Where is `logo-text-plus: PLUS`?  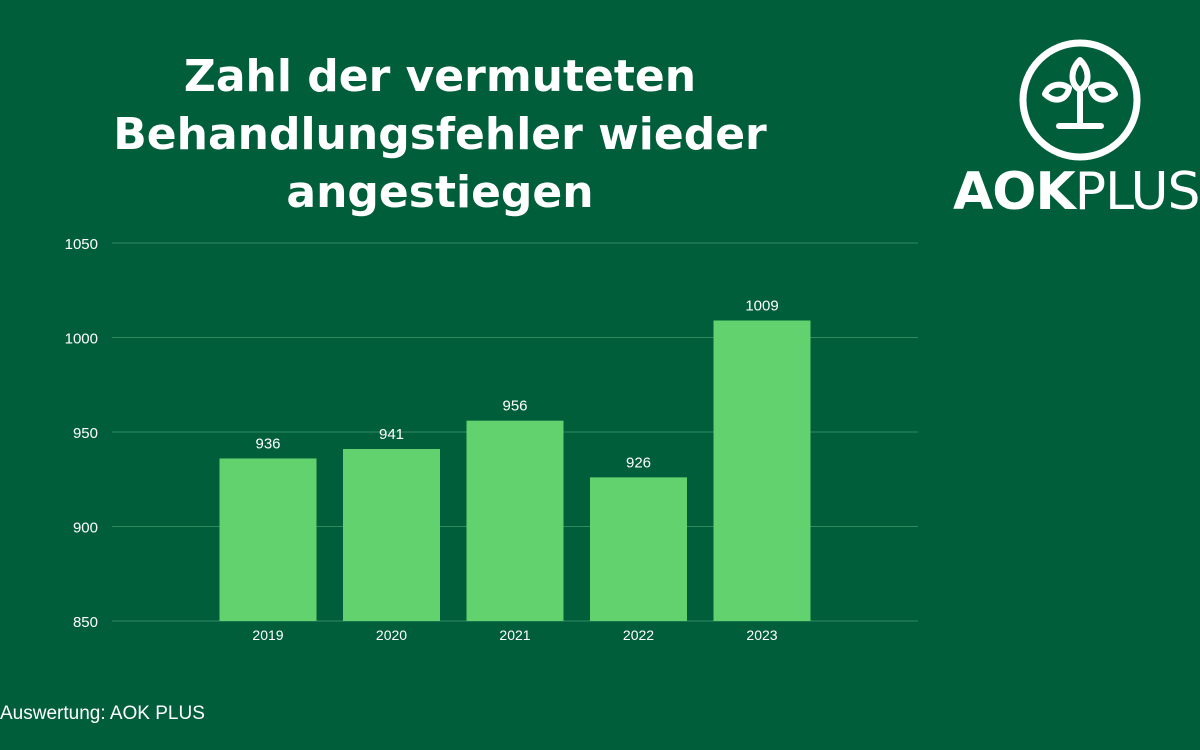 logo-text-plus: PLUS is located at coordinates (1137, 192).